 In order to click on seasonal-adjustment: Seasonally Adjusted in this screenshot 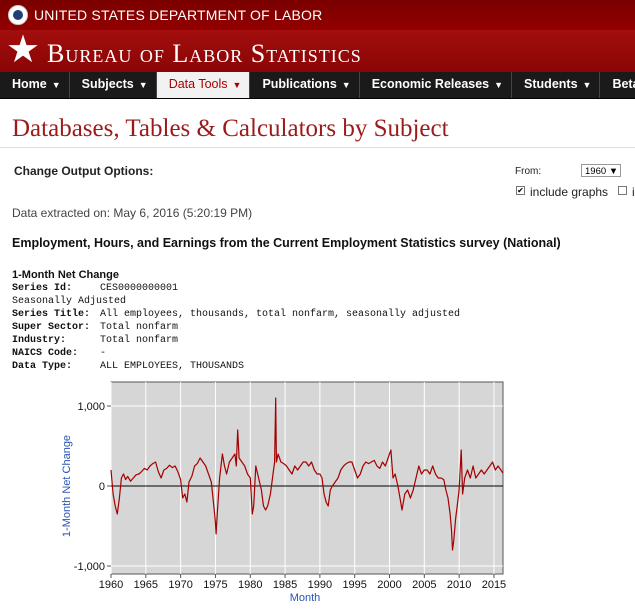, I will do `click(69, 301)`.